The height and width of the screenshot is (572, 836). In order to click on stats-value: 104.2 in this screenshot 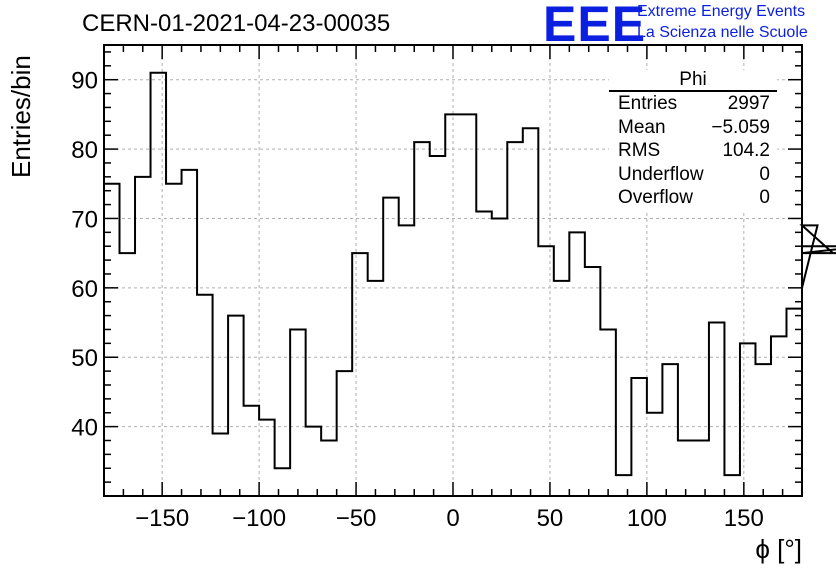, I will do `click(746, 150)`.